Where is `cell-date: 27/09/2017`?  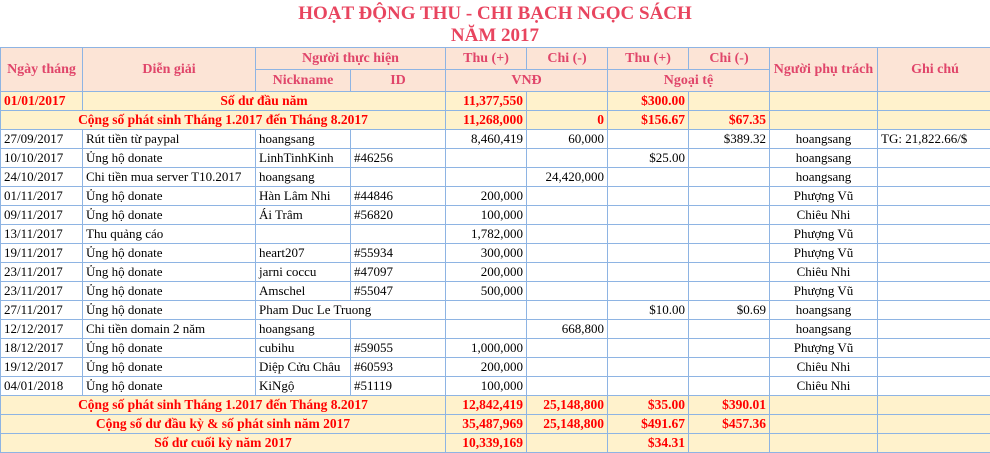
cell-date: 27/09/2017 is located at coordinates (41, 139).